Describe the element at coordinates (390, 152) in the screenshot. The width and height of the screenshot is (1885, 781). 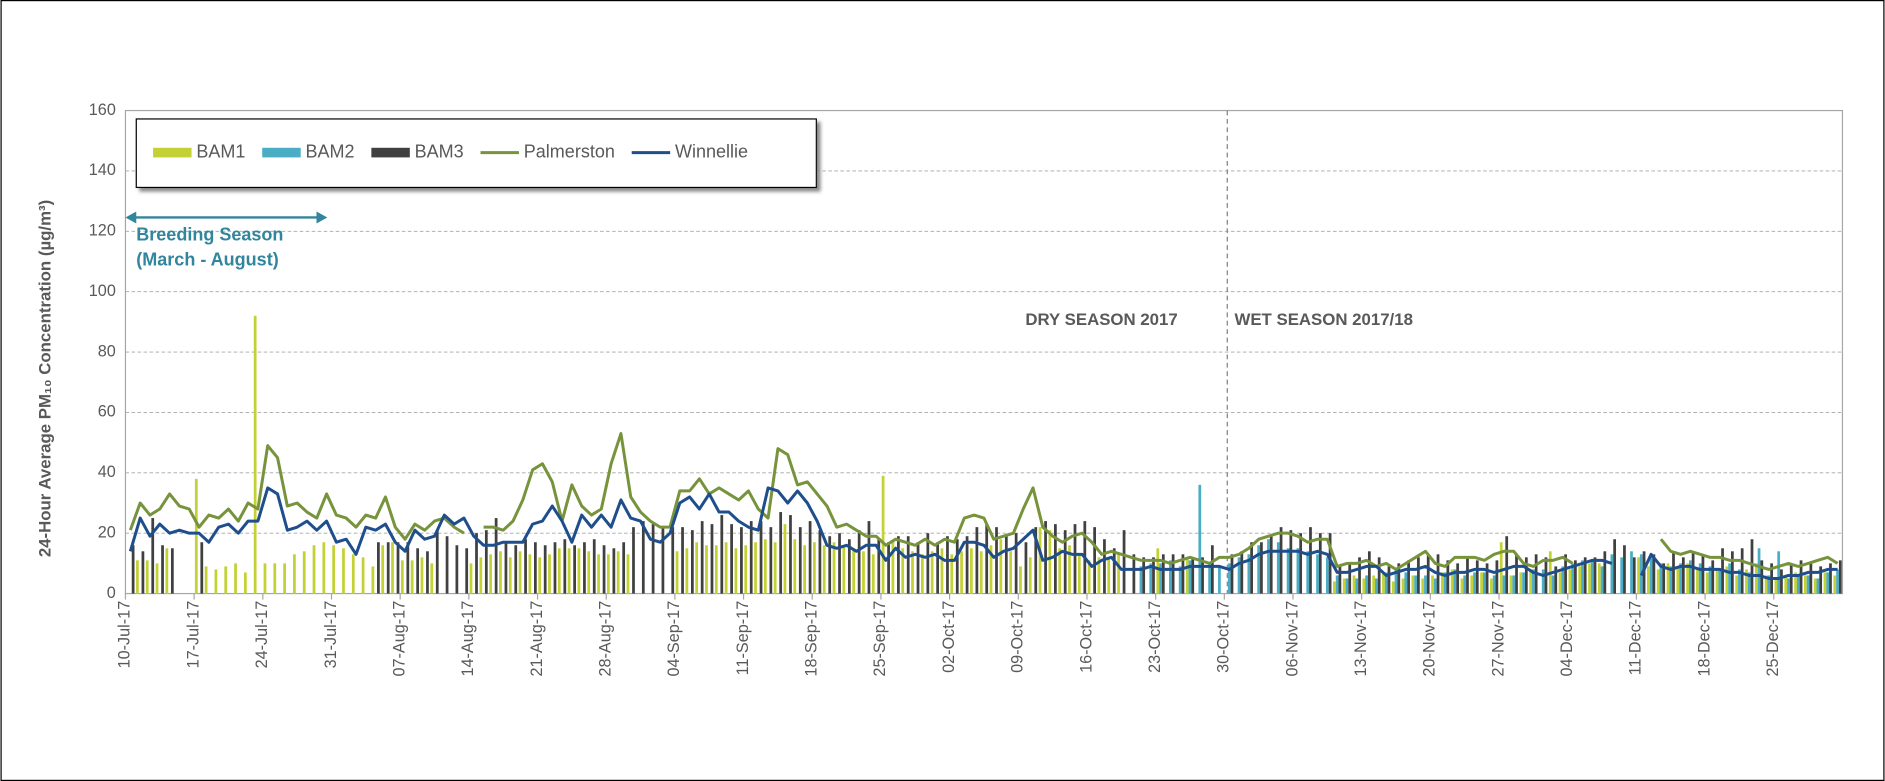
I see `legend-key` at that location.